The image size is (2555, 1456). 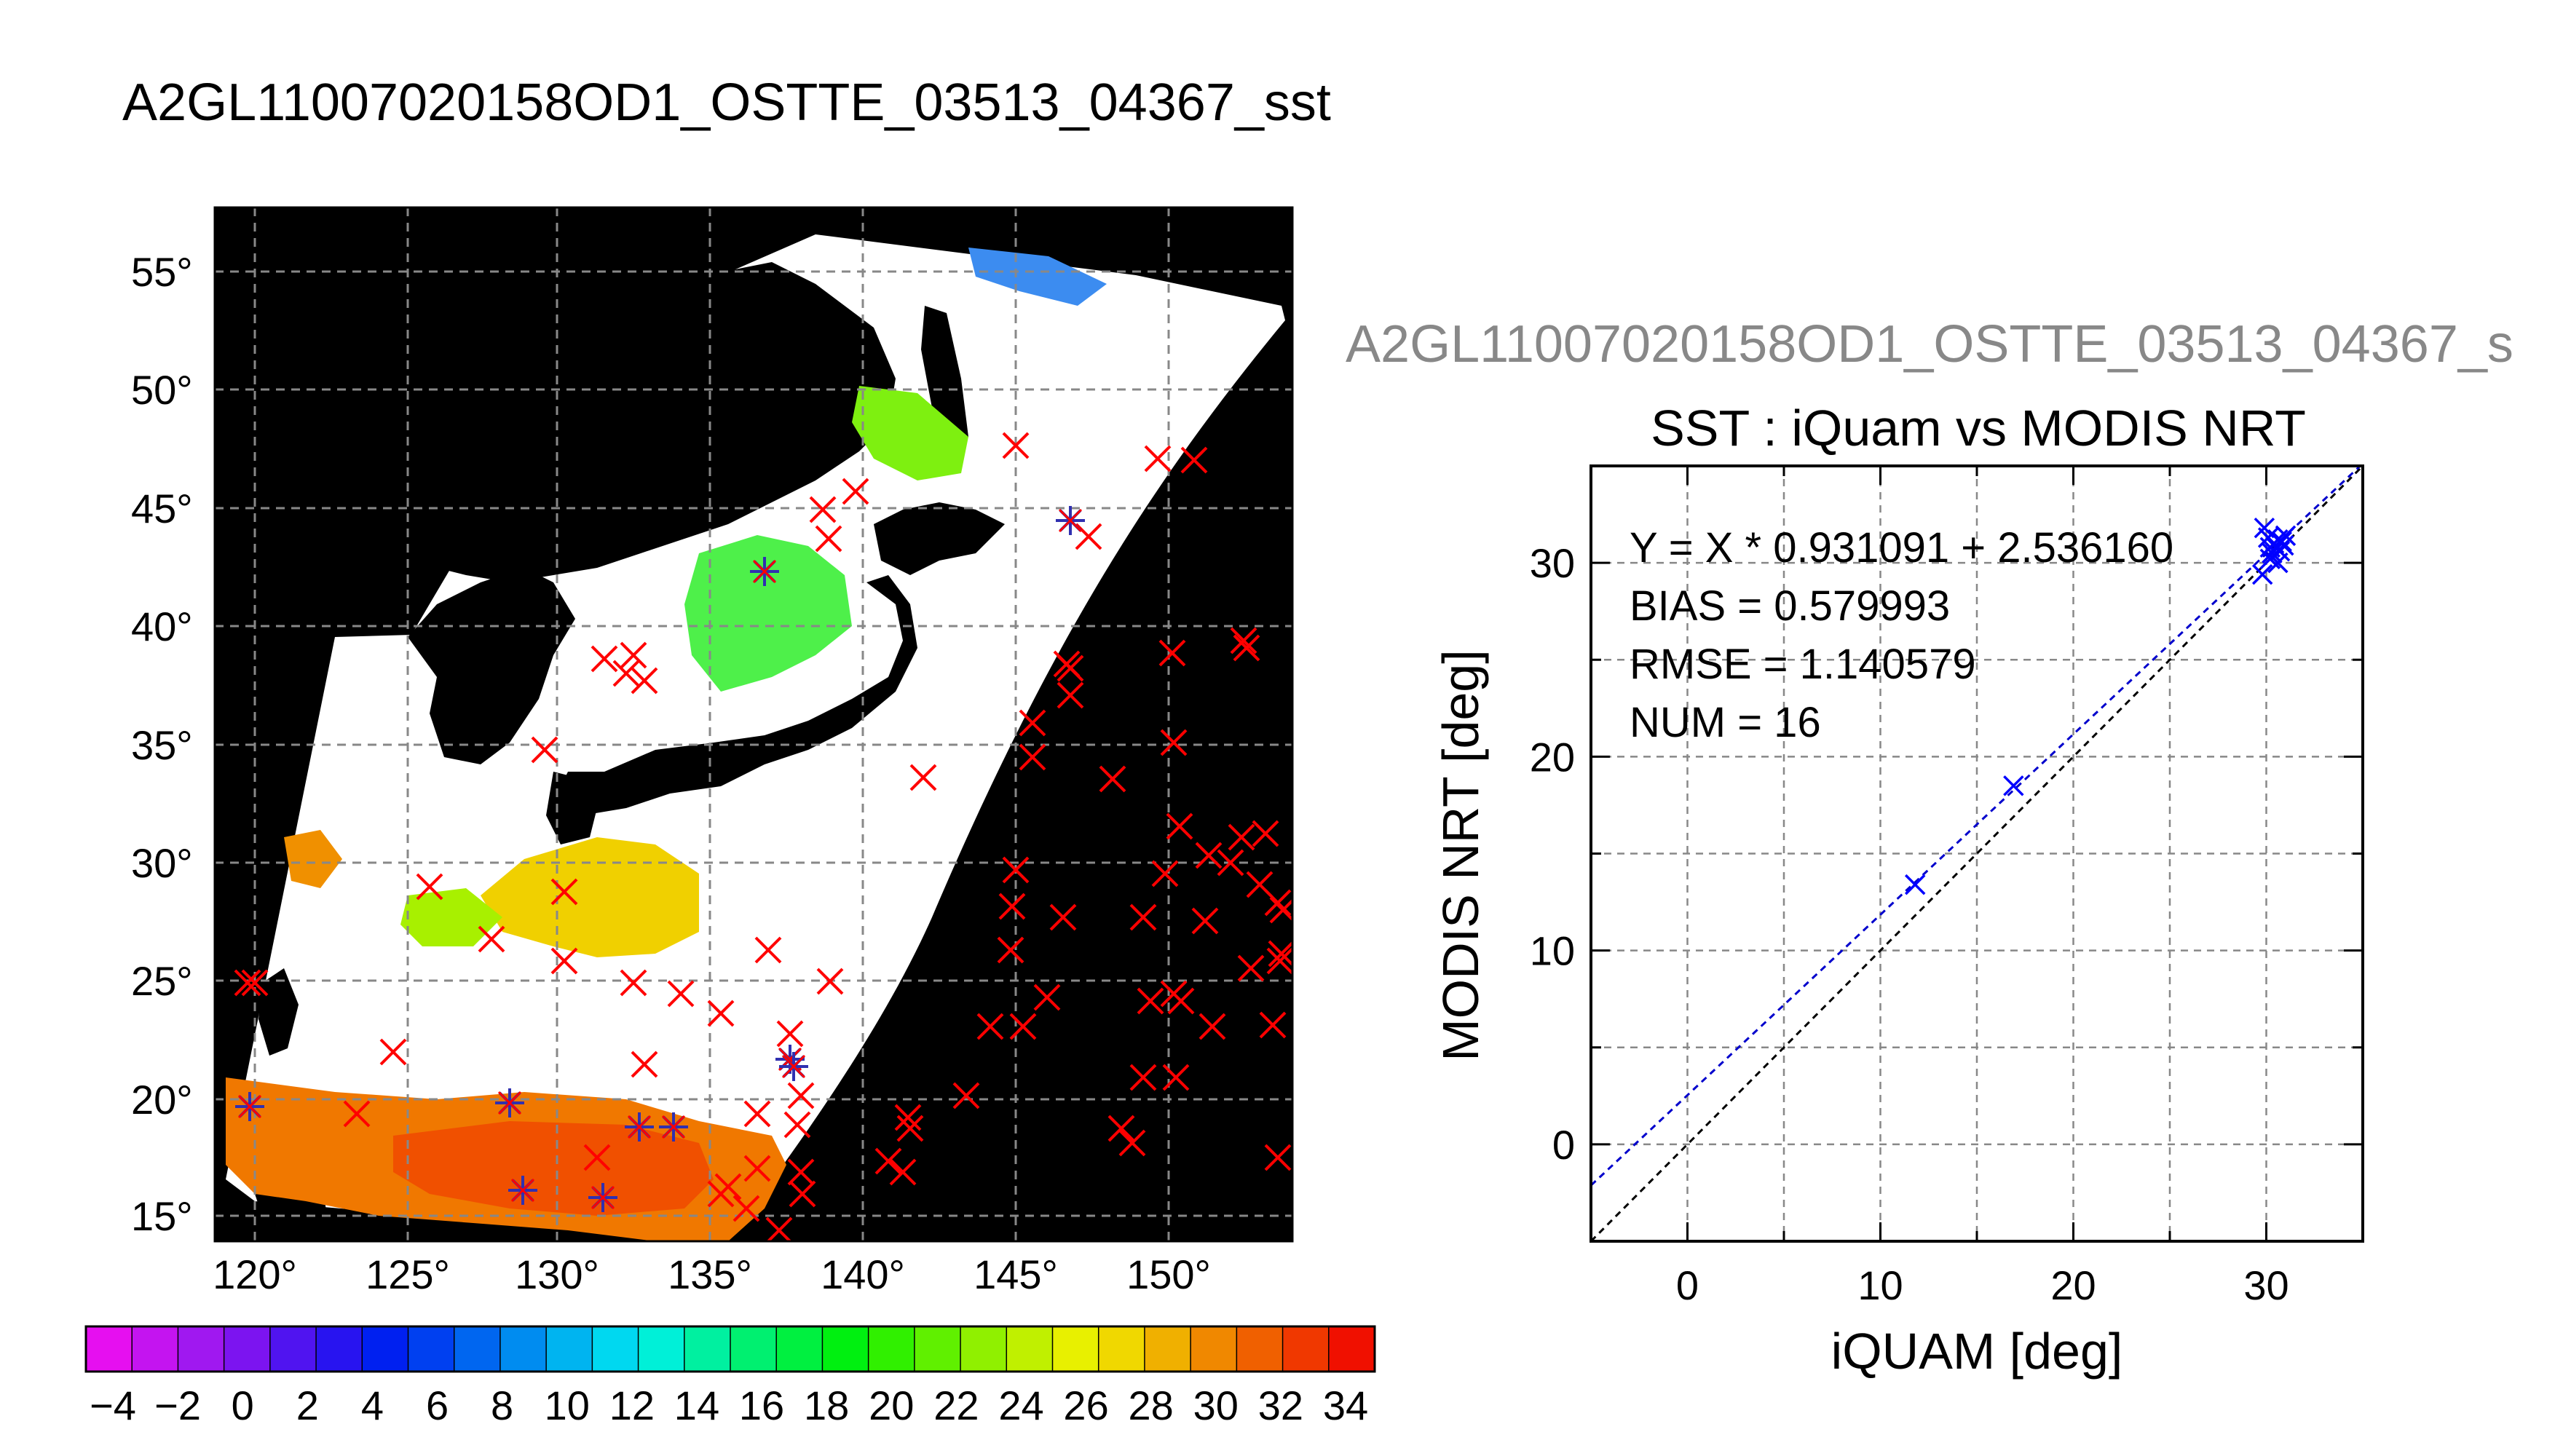 I want to click on lon-label: 145°, so click(x=1016, y=1274).